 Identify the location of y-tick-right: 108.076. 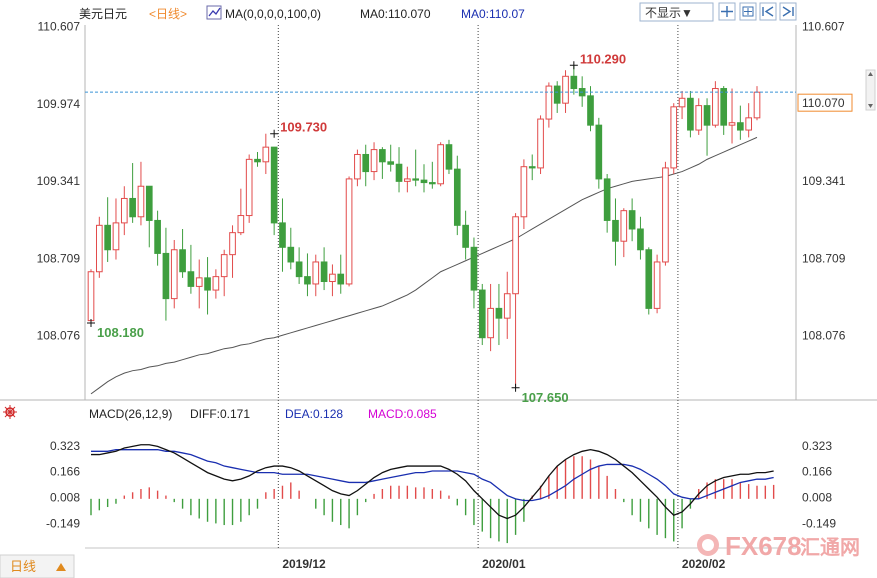
(824, 336).